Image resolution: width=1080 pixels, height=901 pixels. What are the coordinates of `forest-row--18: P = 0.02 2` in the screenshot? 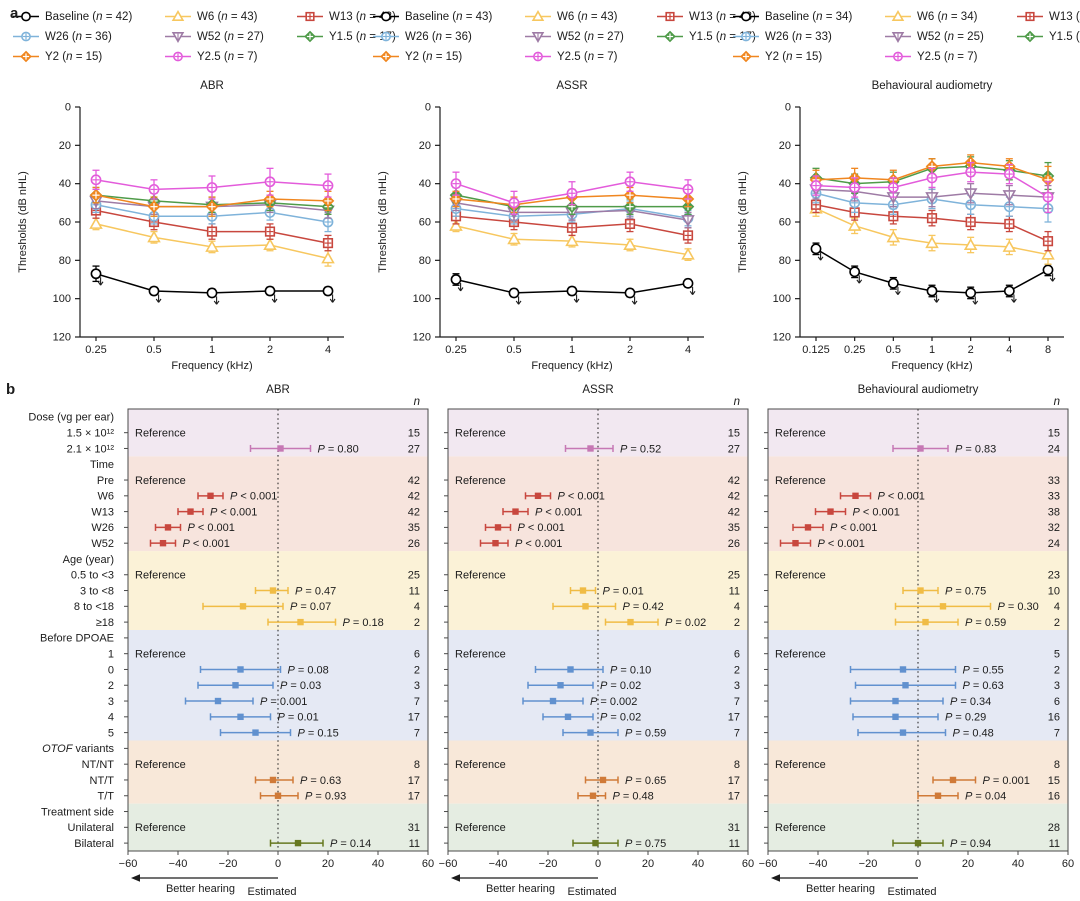 It's located at (592, 623).